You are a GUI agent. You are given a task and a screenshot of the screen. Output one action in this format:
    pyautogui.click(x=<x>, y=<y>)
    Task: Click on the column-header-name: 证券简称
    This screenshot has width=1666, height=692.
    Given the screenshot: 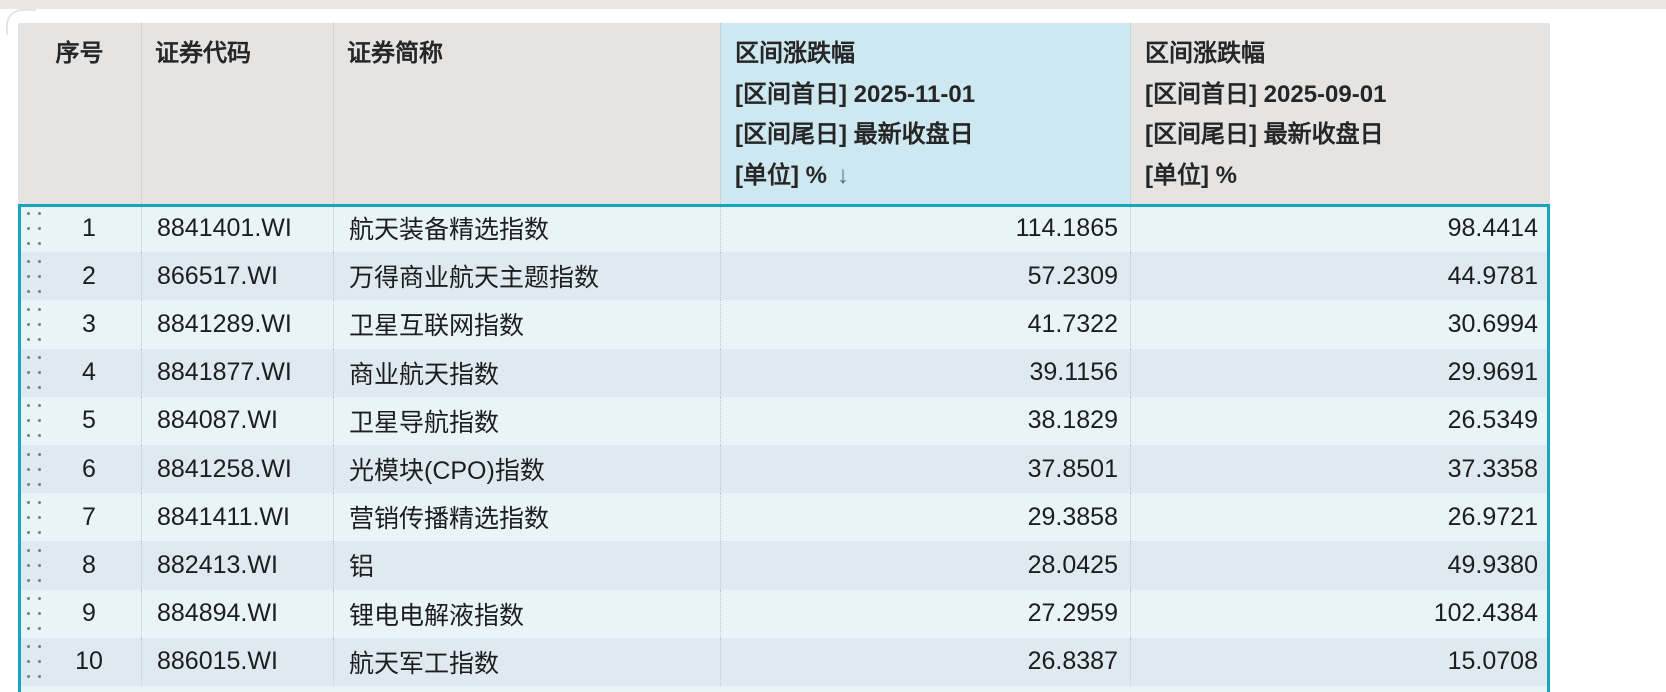 What is the action you would take?
    pyautogui.click(x=526, y=113)
    